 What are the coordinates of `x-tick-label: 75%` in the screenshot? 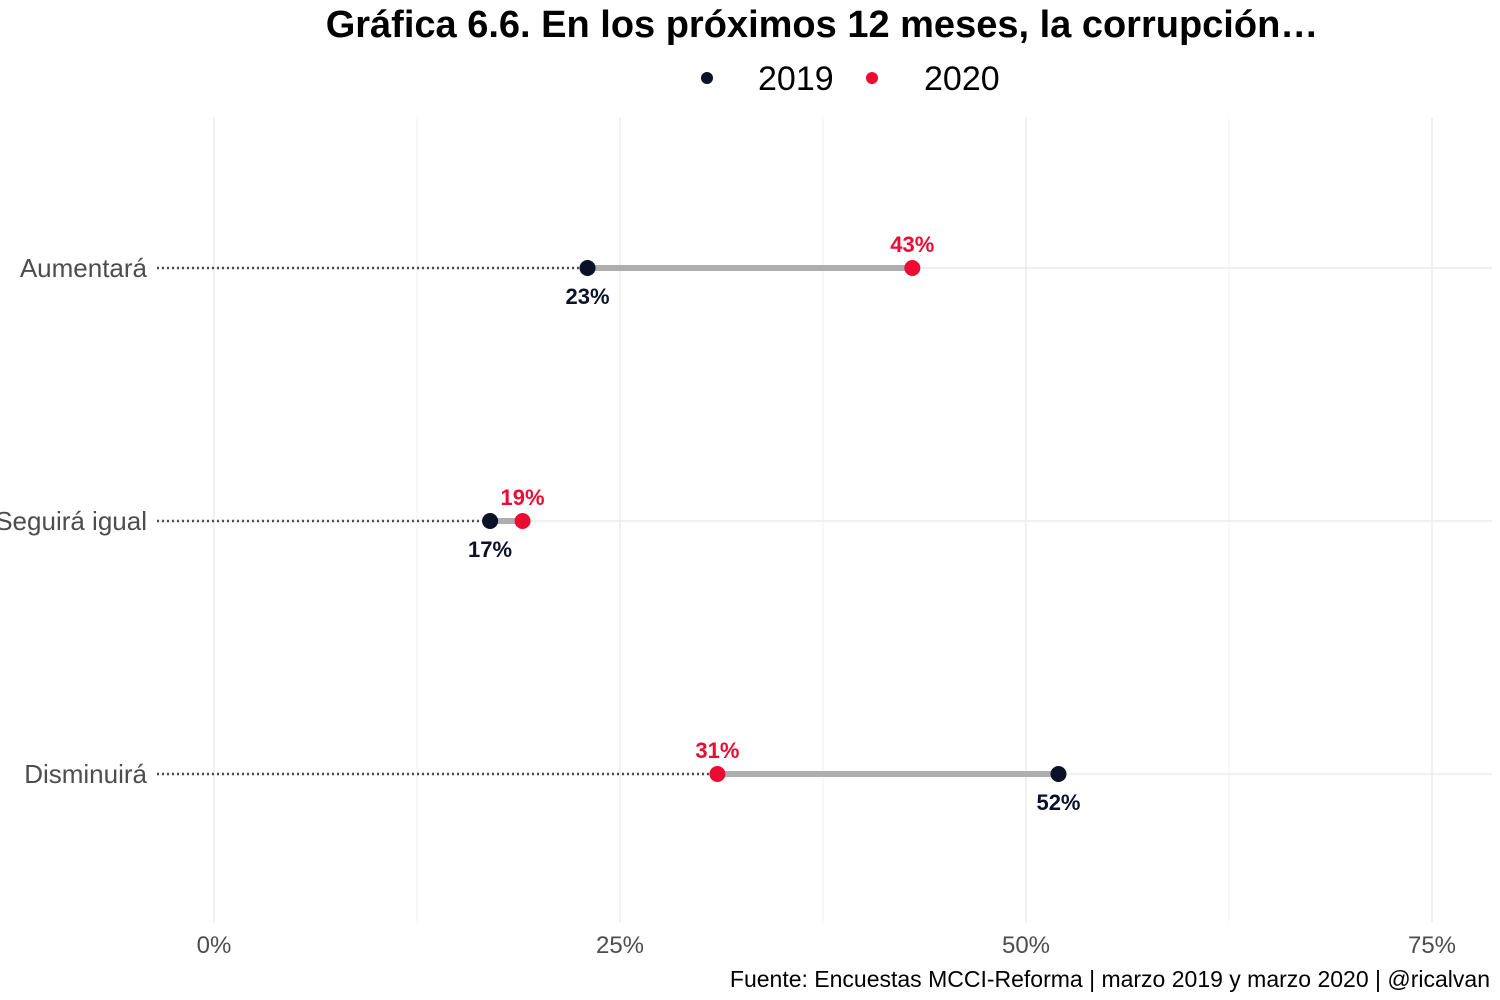 It's located at (1432, 945).